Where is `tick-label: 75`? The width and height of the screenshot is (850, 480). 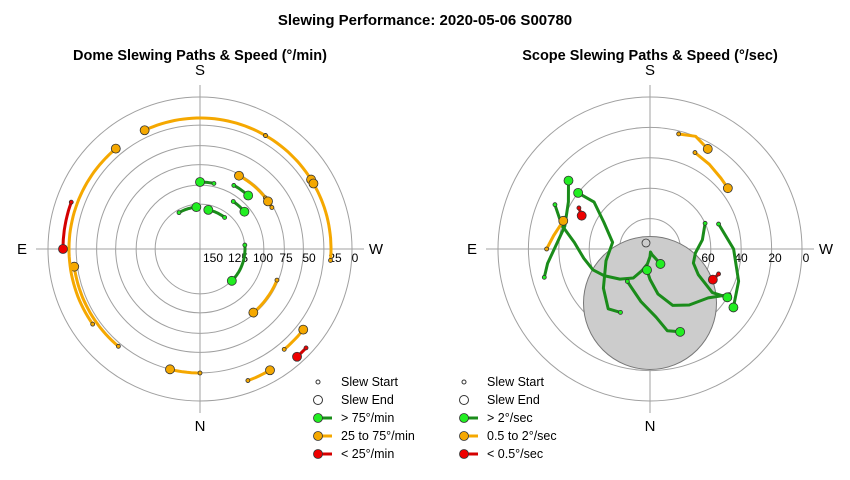 tick-label: 75 is located at coordinates (286, 258).